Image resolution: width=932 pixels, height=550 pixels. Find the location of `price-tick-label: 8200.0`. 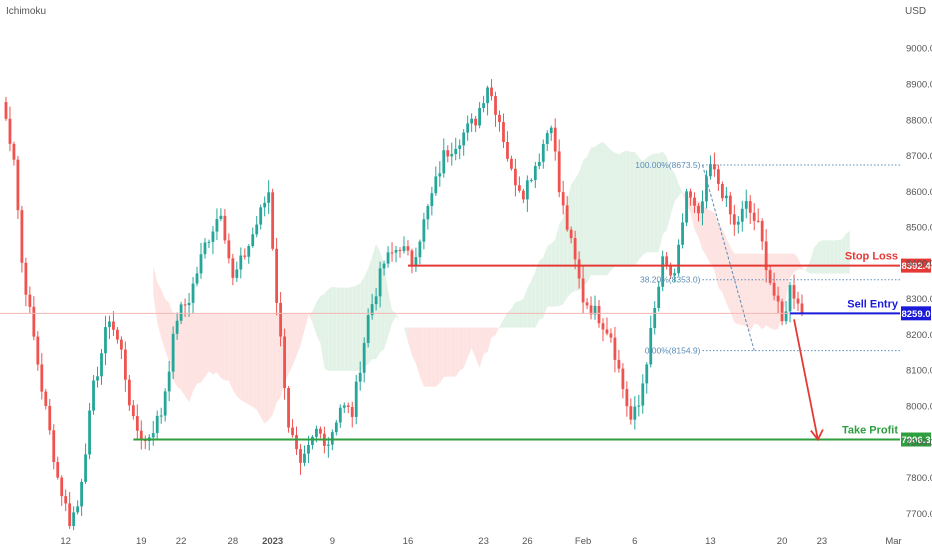

price-tick-label: 8200.0 is located at coordinates (919, 335).